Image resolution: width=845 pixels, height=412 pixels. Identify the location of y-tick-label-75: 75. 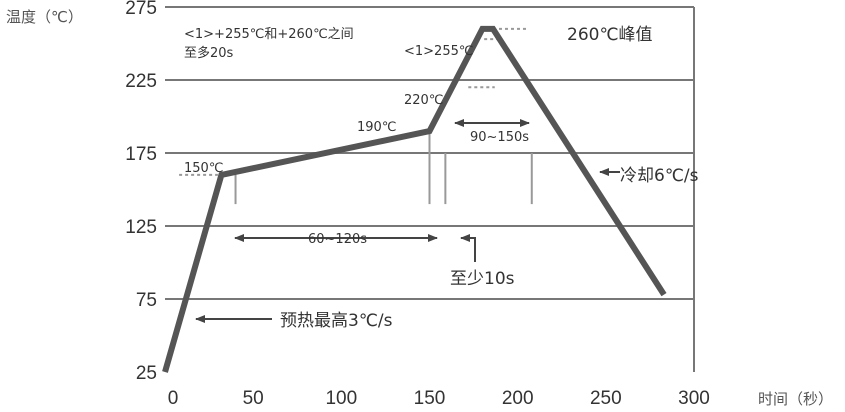
(146, 300).